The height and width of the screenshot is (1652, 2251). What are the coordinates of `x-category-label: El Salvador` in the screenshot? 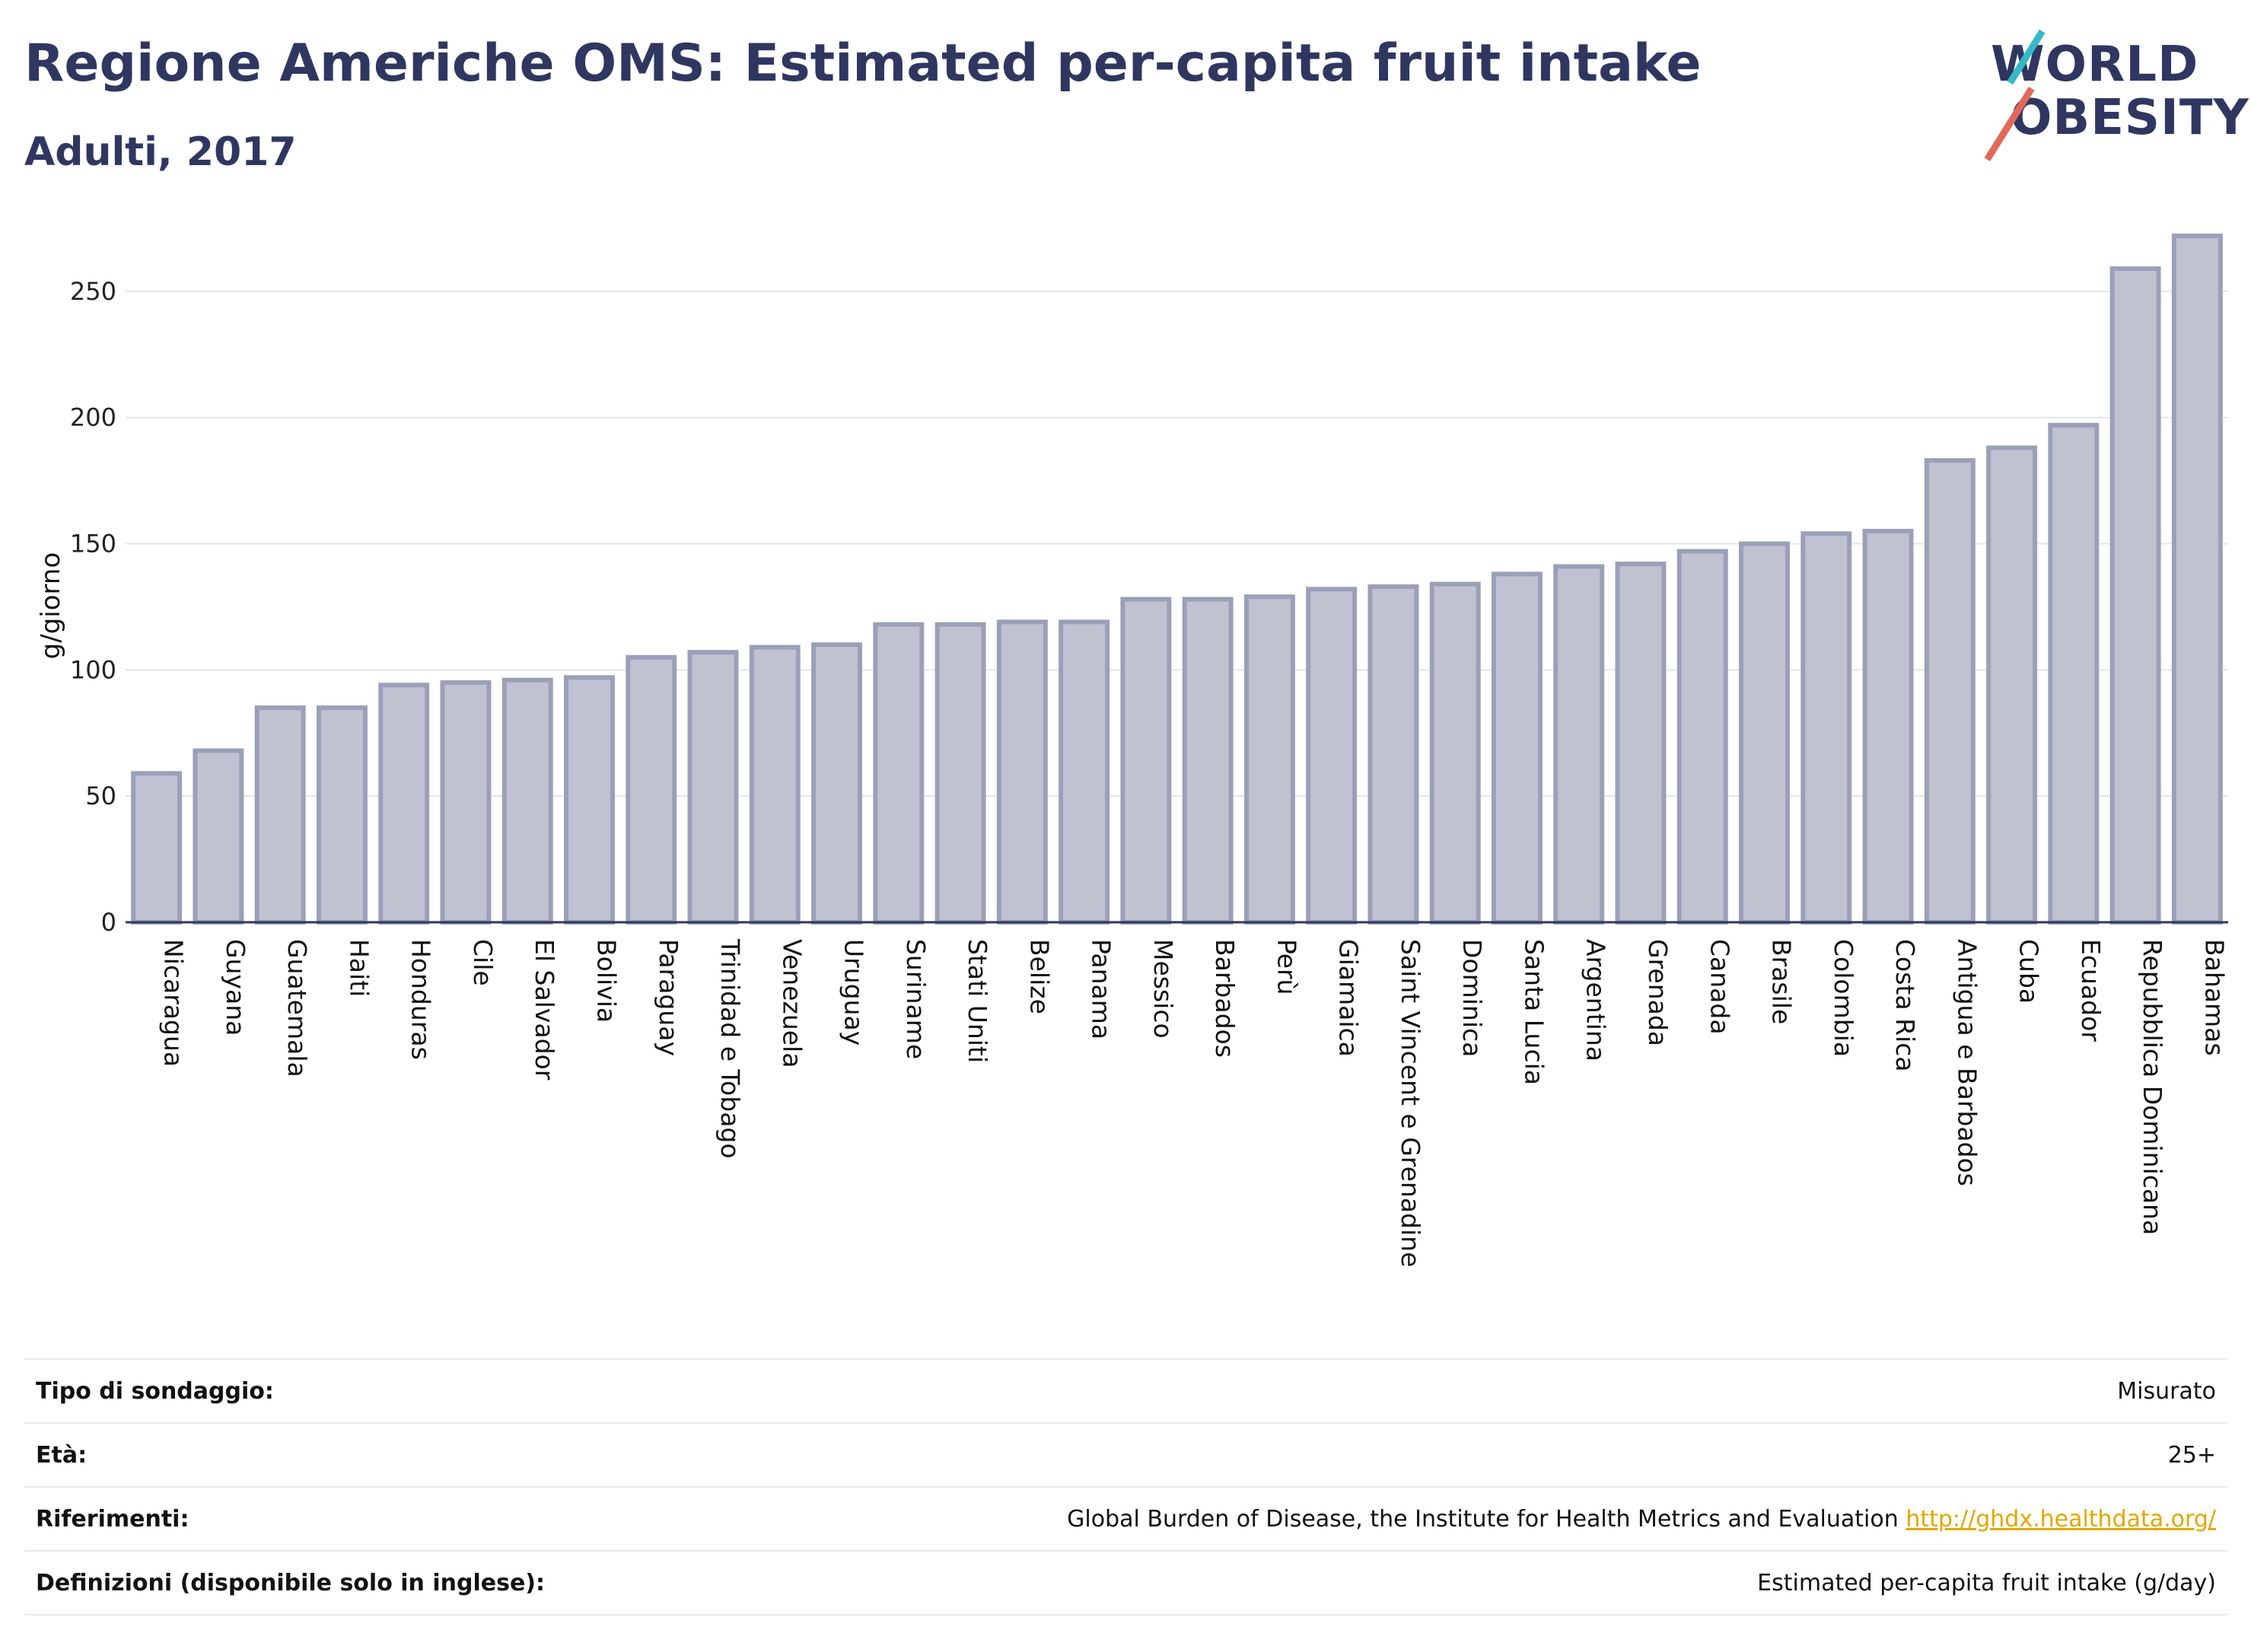 It's located at (544, 1010).